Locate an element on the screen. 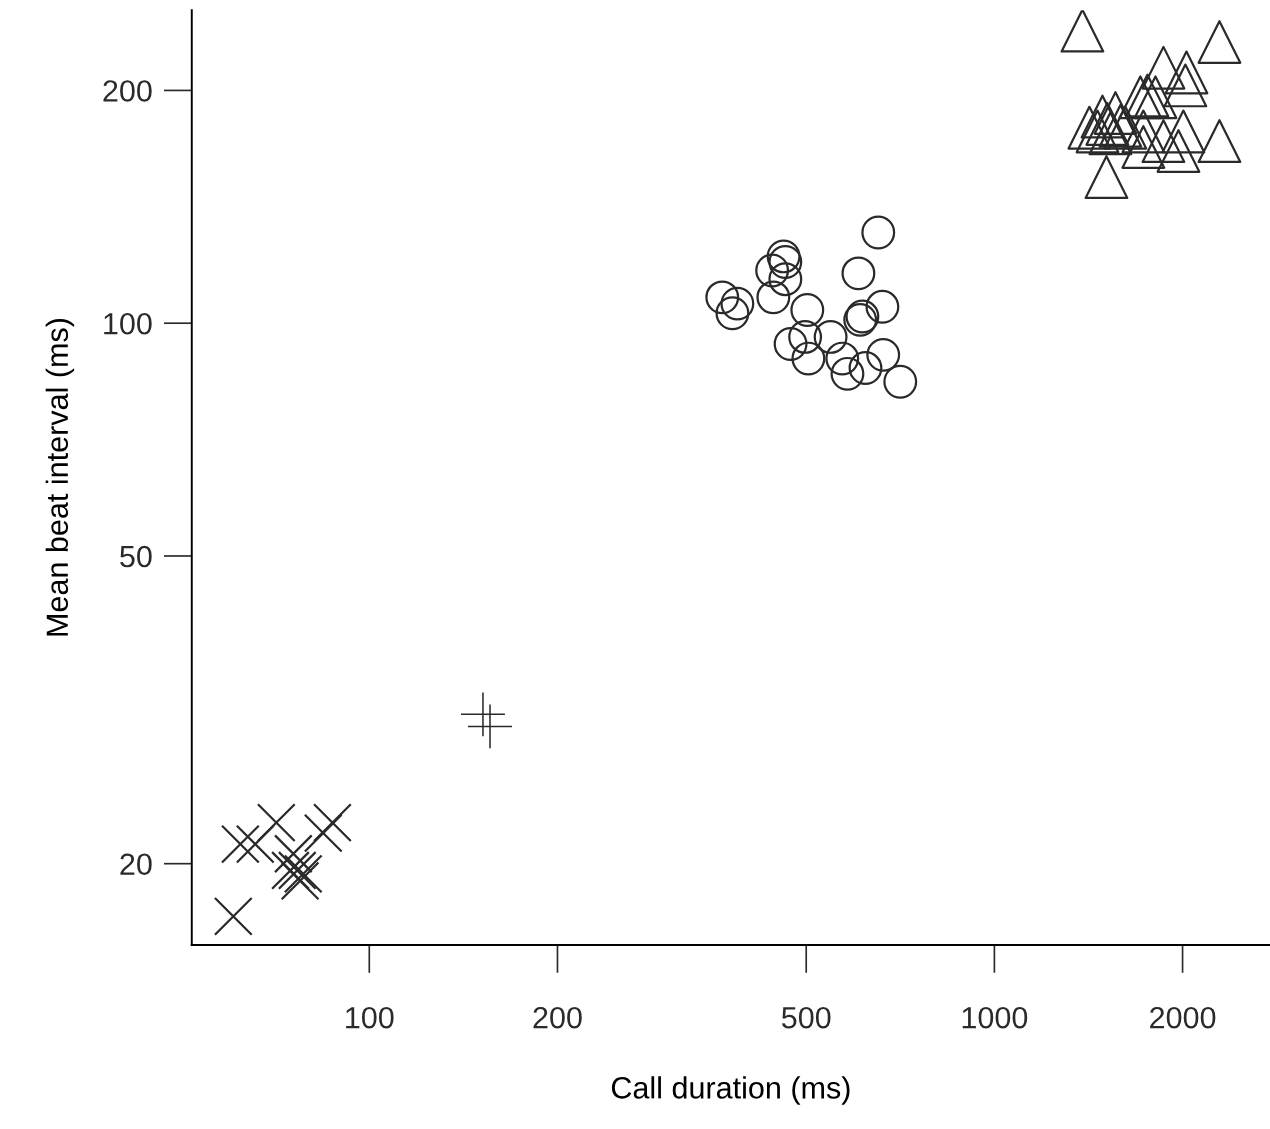  x-tick-label: 500 is located at coordinates (806, 1017).